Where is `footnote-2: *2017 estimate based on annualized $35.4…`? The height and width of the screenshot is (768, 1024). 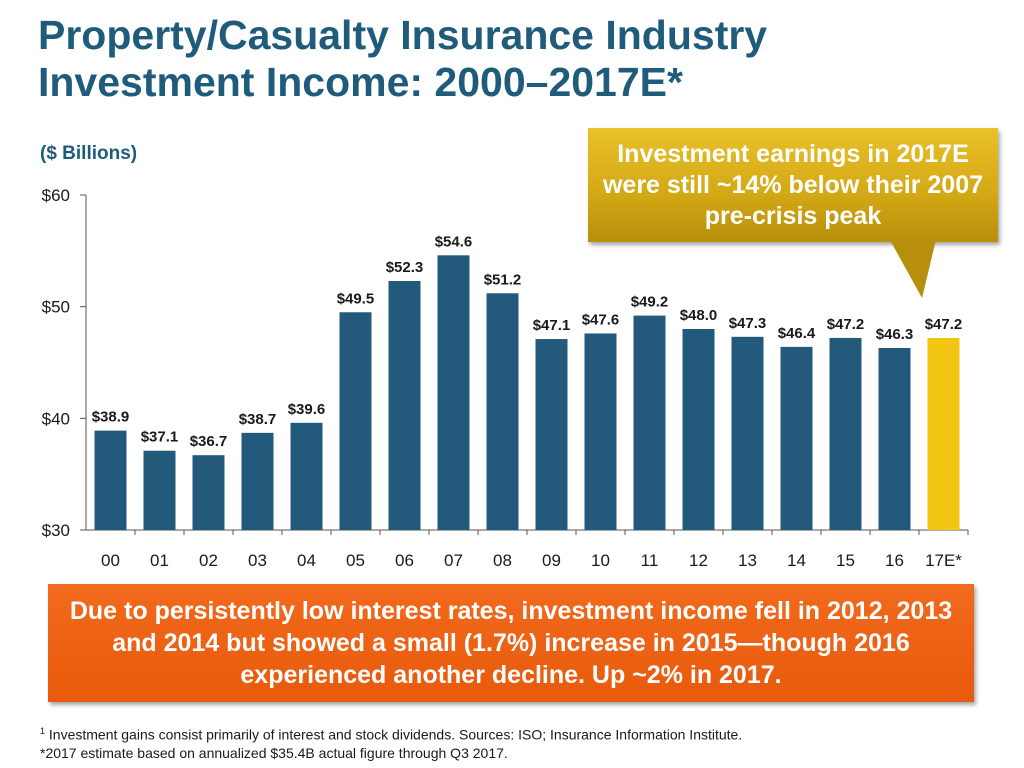 footnote-2: *2017 estimate based on annualized $35.4… is located at coordinates (274, 752).